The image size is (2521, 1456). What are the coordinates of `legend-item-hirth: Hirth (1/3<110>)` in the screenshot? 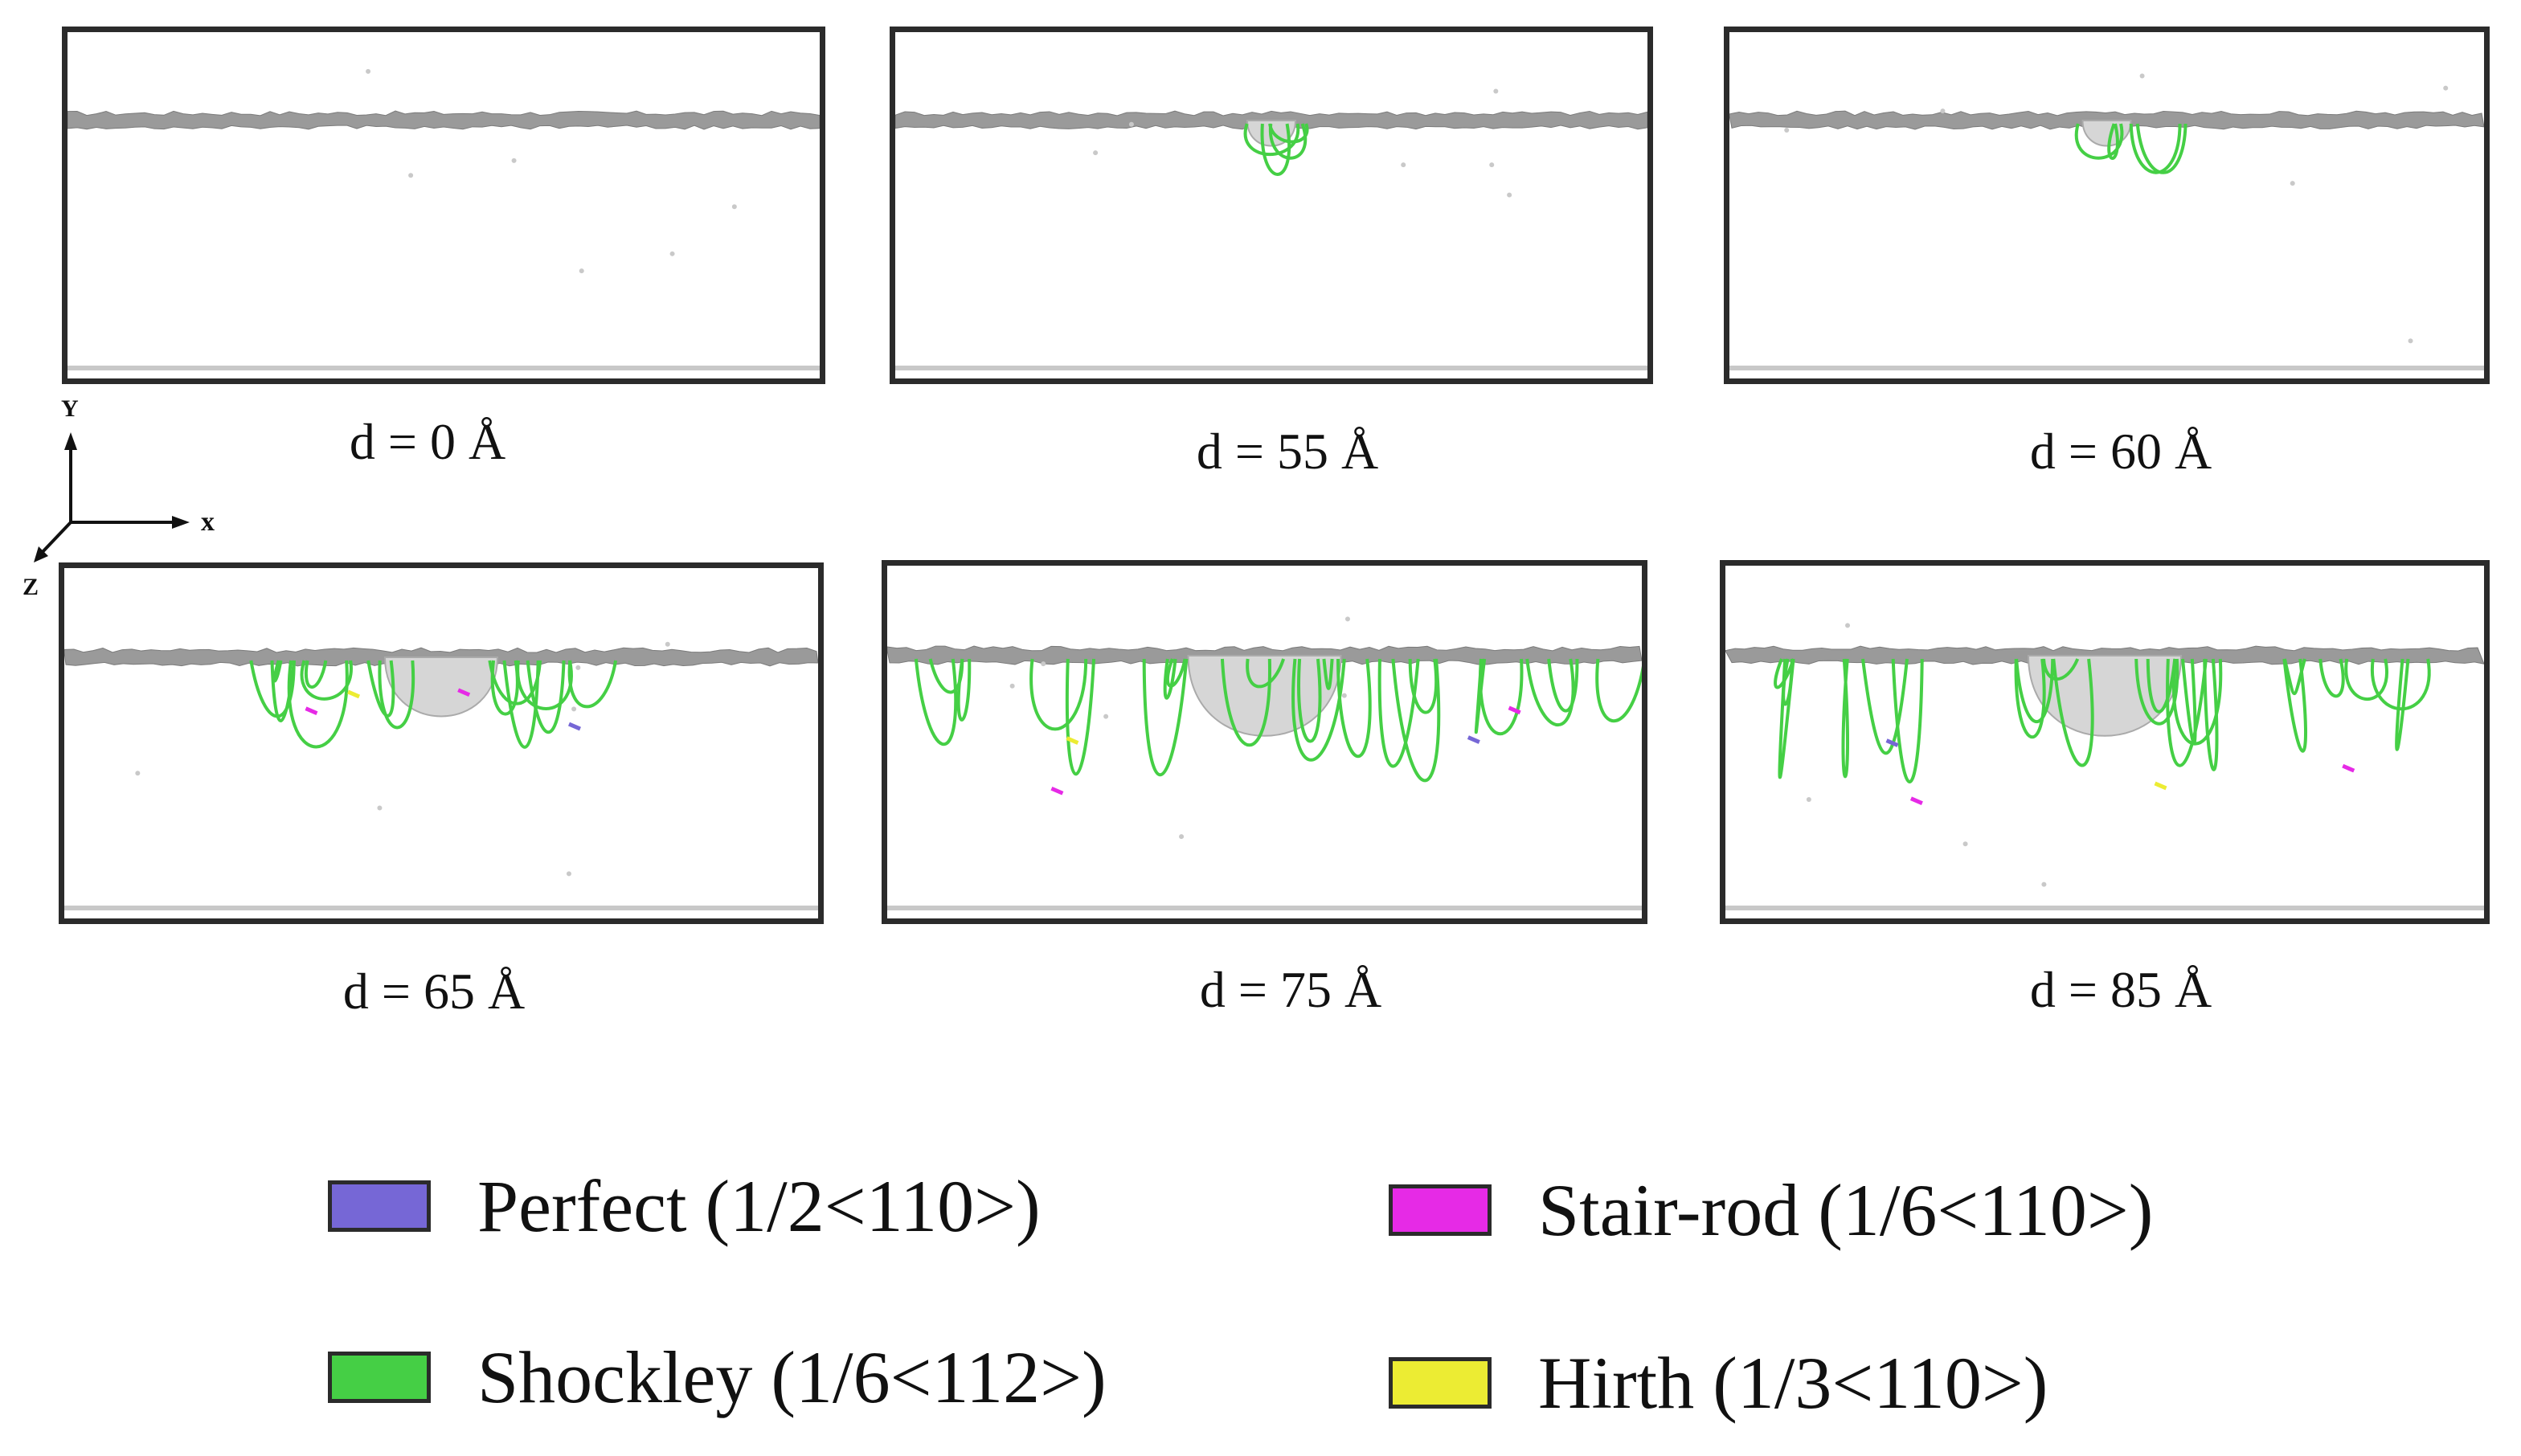 It's located at (1718, 1383).